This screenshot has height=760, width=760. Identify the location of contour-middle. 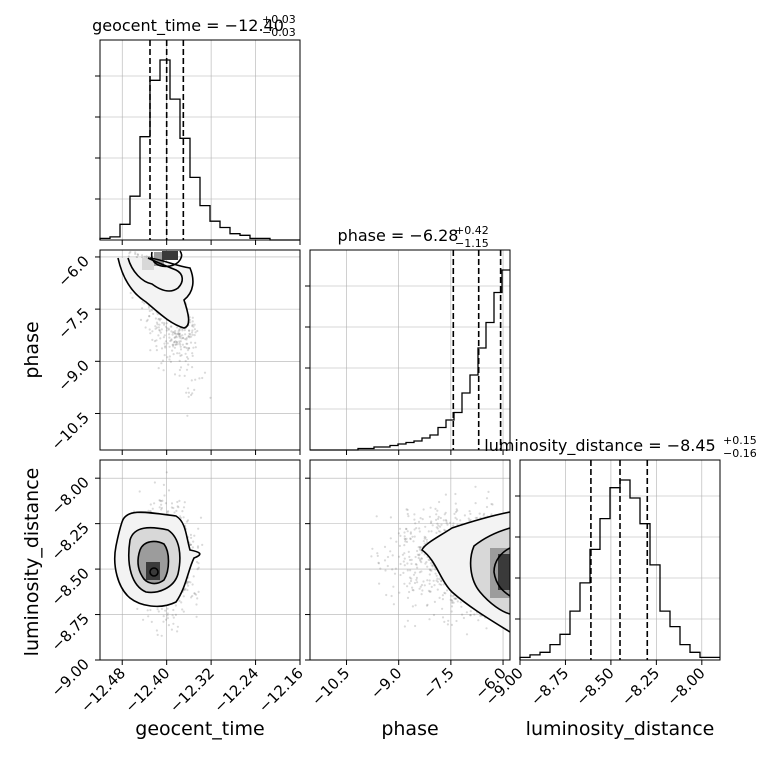
(154, 560).